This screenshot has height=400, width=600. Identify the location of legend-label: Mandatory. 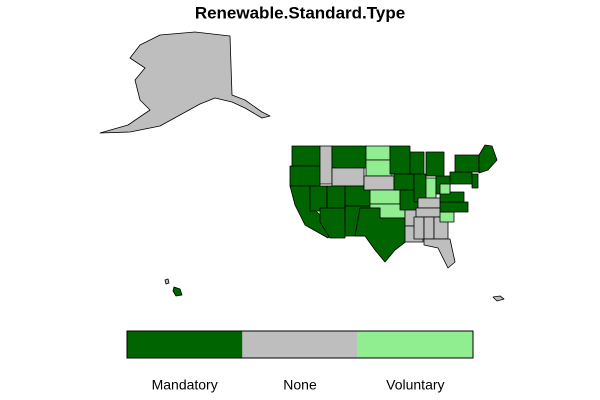
(185, 385).